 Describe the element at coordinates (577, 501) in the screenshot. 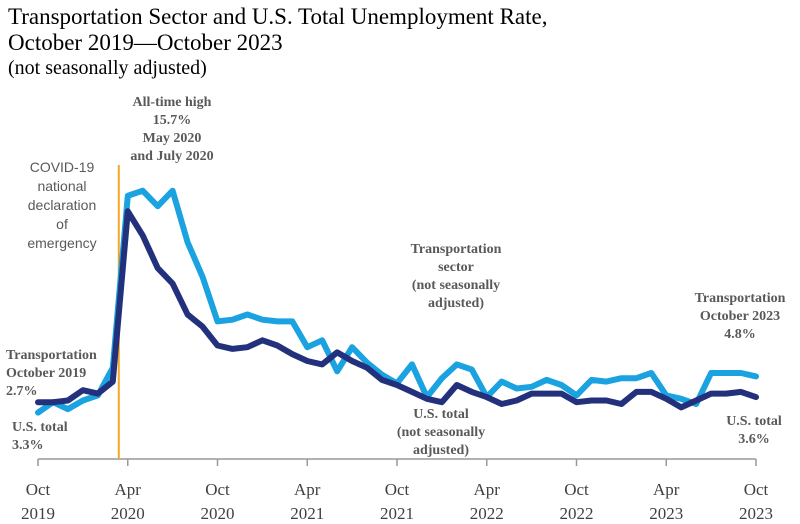

I see `x-tick-label: Oct 2022` at that location.